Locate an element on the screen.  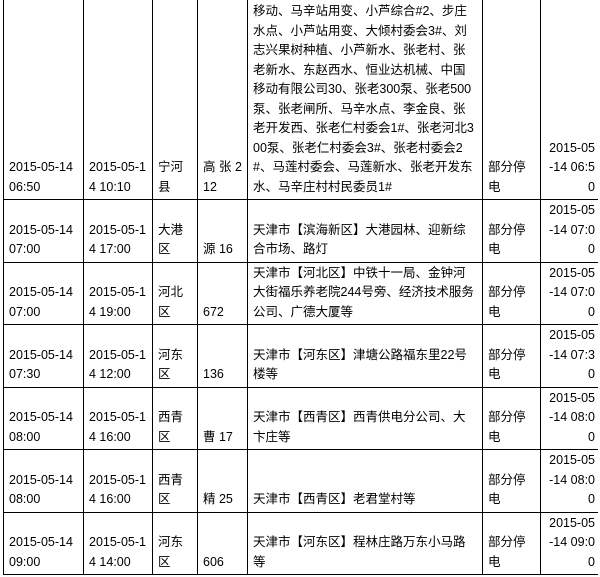
area-cell: 天津市【河东区】津塘公路福东里22号楼等 is located at coordinates (365, 356).